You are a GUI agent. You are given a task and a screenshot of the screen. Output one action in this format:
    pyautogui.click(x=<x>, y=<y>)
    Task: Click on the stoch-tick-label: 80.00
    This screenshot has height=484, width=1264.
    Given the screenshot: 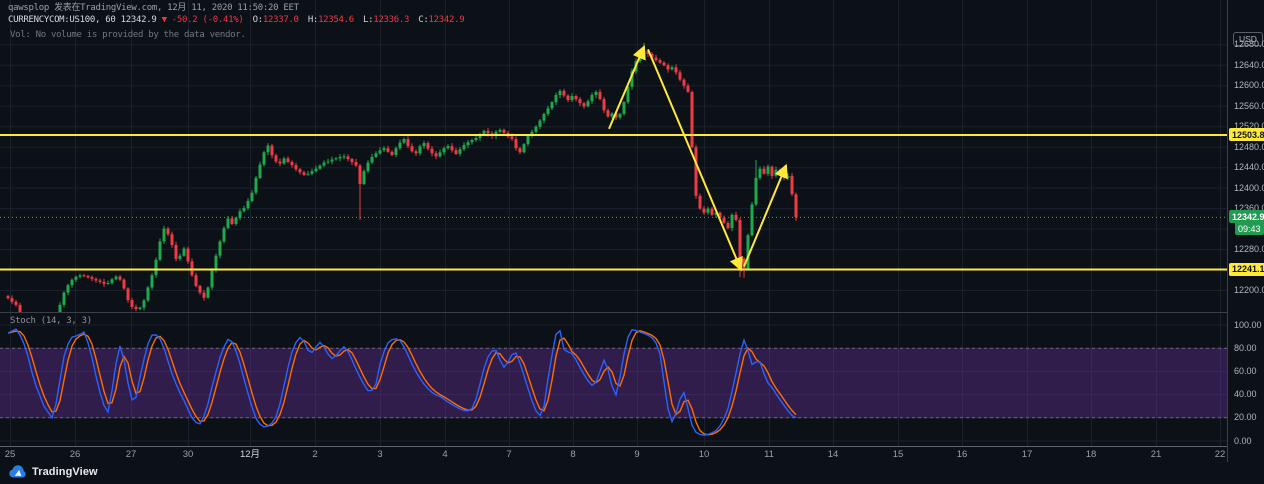 What is the action you would take?
    pyautogui.click(x=1245, y=347)
    